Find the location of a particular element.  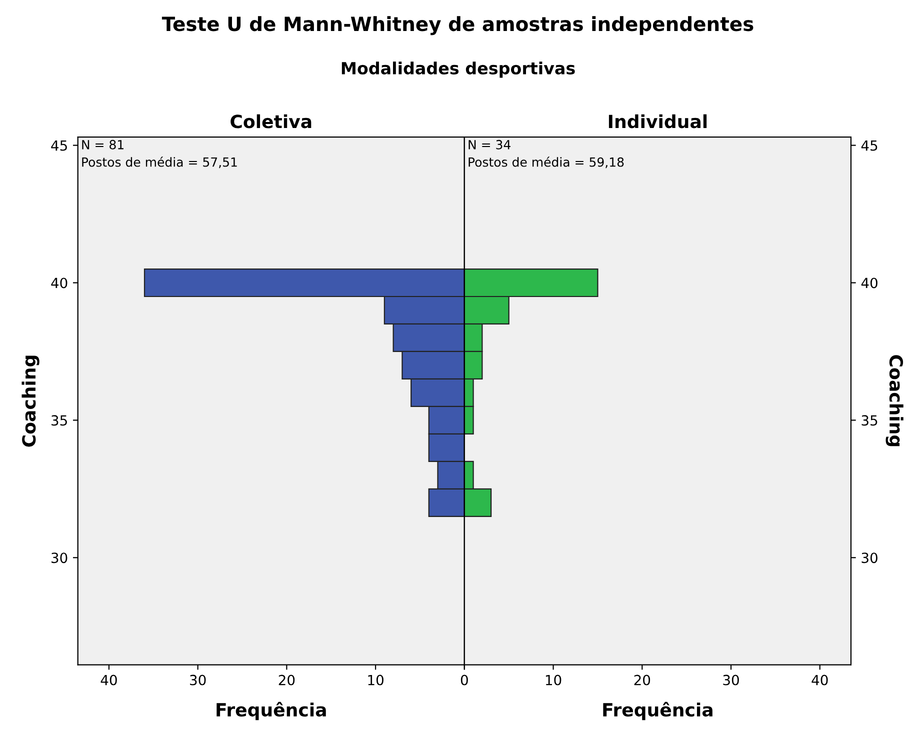

annotation: N = 34 is located at coordinates (489, 145).